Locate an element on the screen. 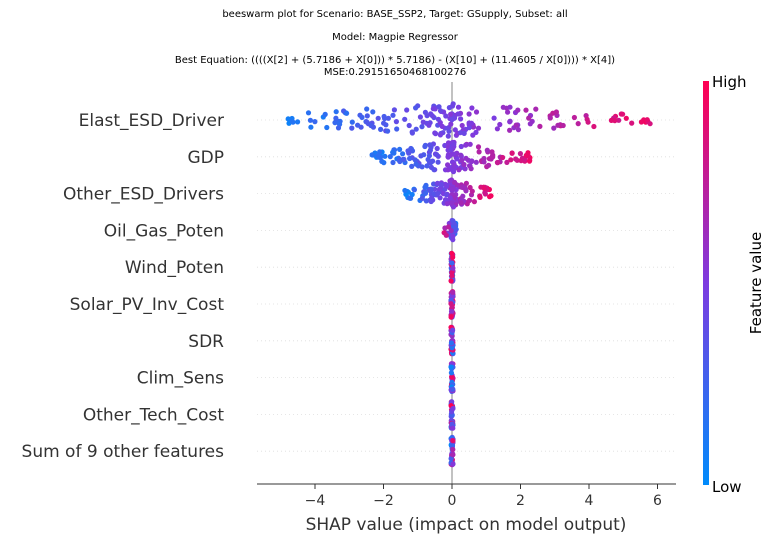 The width and height of the screenshot is (774, 544). feature-label: Wind_Poten is located at coordinates (174, 268).